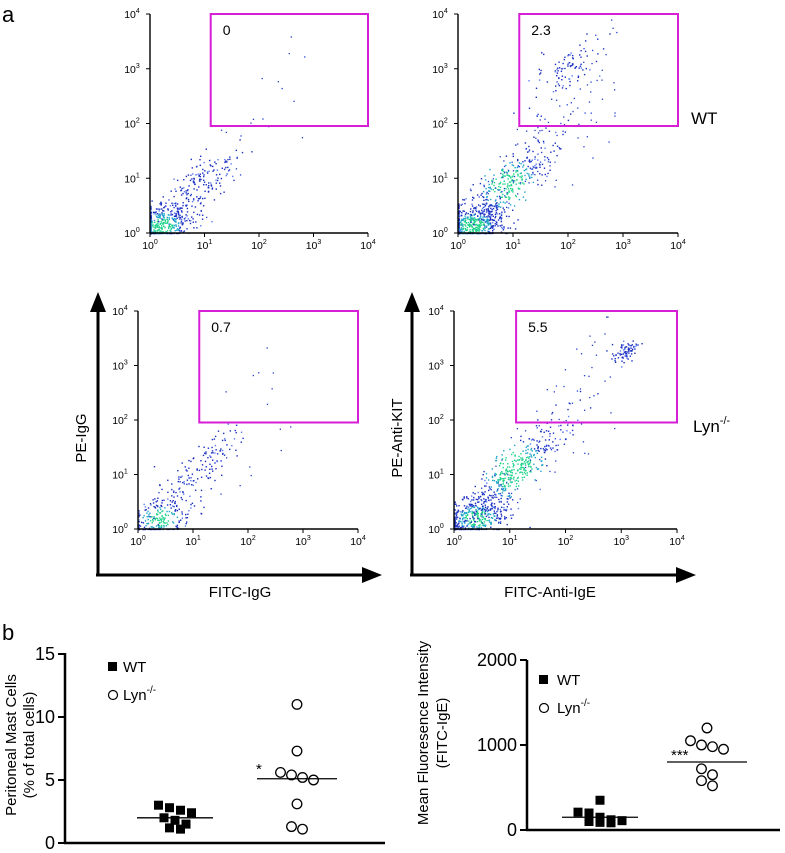  What do you see at coordinates (497, 745) in the screenshot?
I see `y-tick-label: 1000` at bounding box center [497, 745].